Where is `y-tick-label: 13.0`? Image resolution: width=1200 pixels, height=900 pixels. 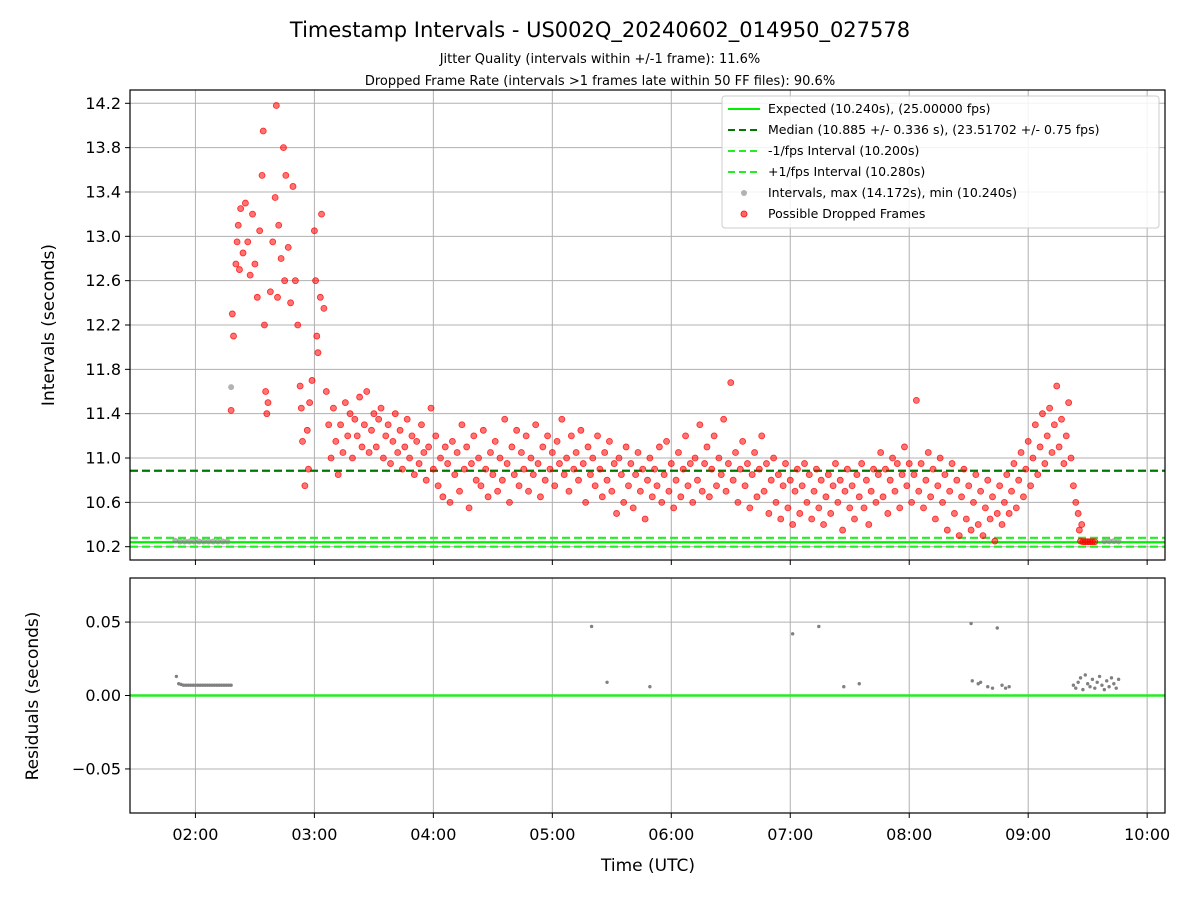 y-tick-label: 13.0 is located at coordinates (103, 236).